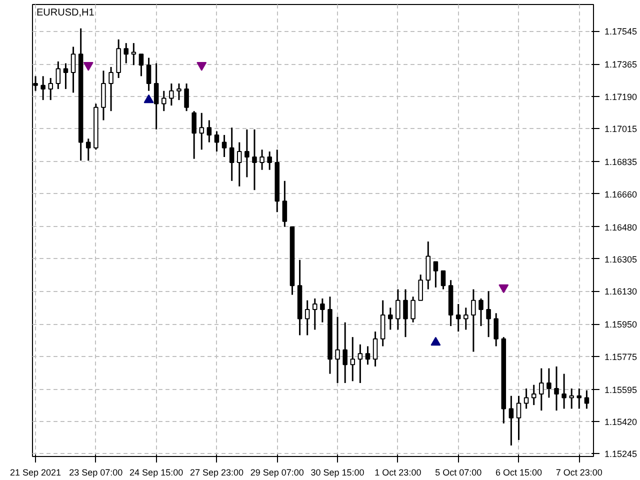 This screenshot has width=640, height=480. I want to click on y-tick-label: 1.17365, so click(621, 65).